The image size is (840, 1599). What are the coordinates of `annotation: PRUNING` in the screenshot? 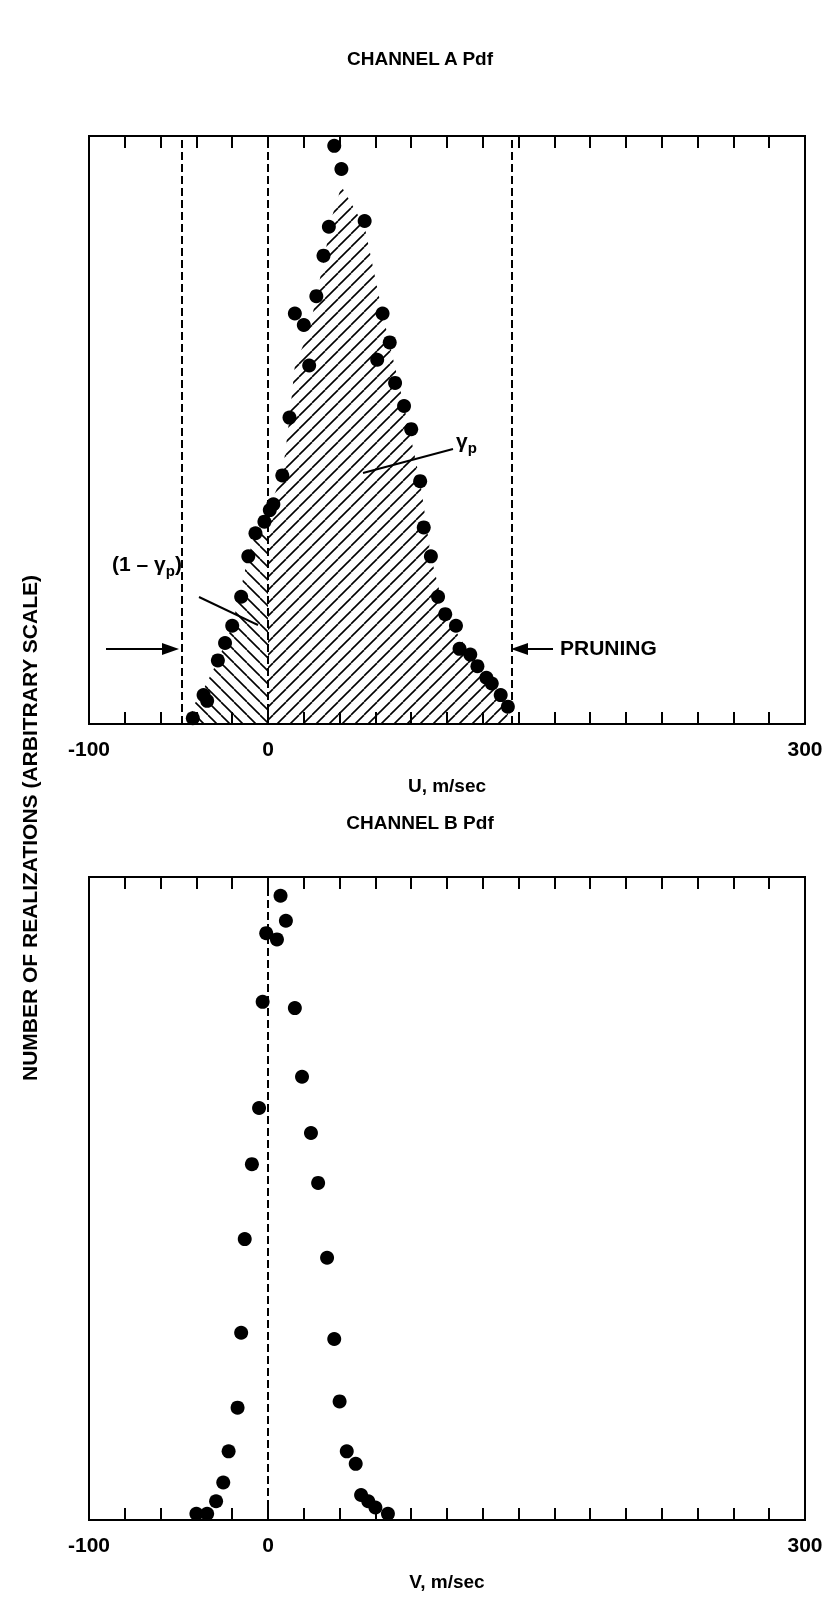 It's located at (608, 647).